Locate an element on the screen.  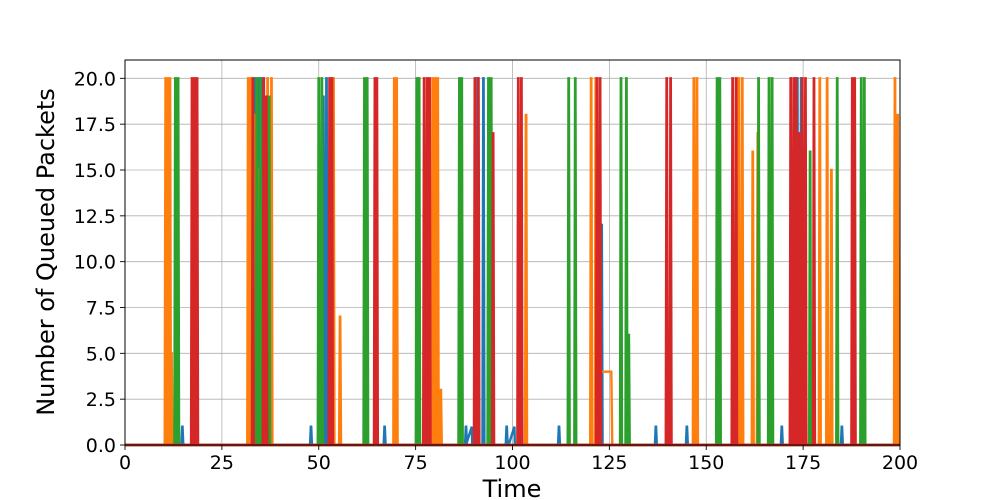
x-tick-label-5: 125 is located at coordinates (609, 463).